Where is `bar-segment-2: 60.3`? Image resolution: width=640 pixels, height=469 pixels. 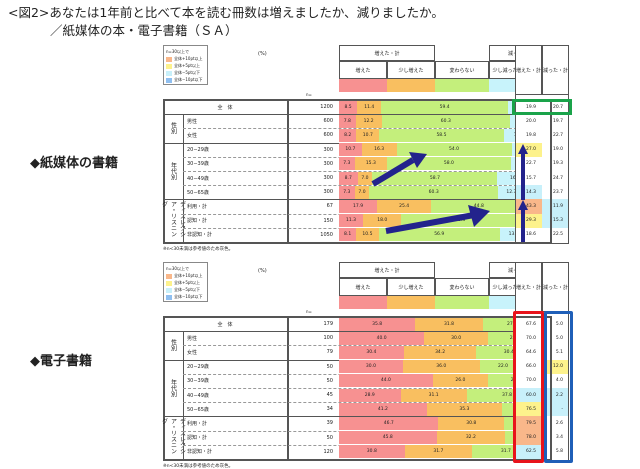
bar-segment-2: 60.3 is located at coordinates (433, 192).